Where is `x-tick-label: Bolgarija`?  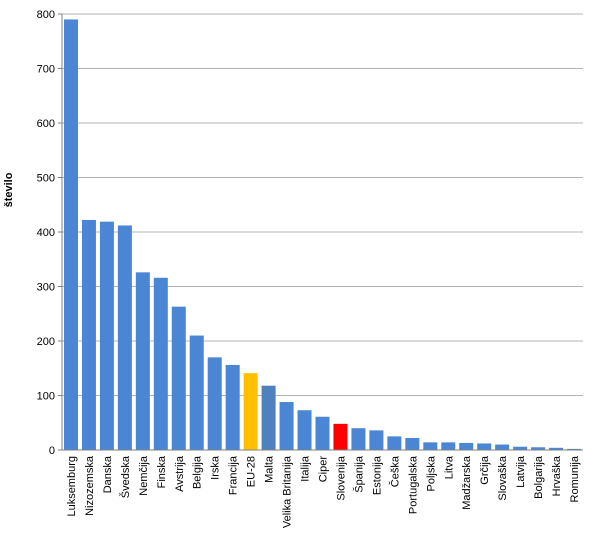 x-tick-label: Bolgarija is located at coordinates (539, 477).